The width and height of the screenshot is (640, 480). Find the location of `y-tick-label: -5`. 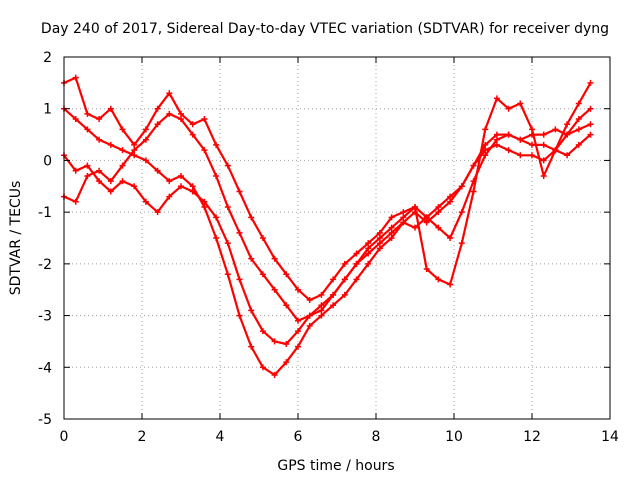

y-tick-label: -5 is located at coordinates (45, 420).